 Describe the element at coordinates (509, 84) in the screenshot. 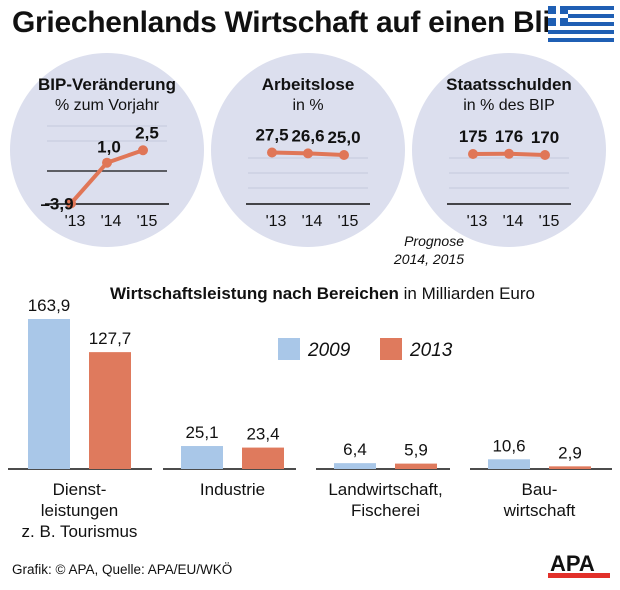

I see `chart3-title: Staatsschulden` at that location.